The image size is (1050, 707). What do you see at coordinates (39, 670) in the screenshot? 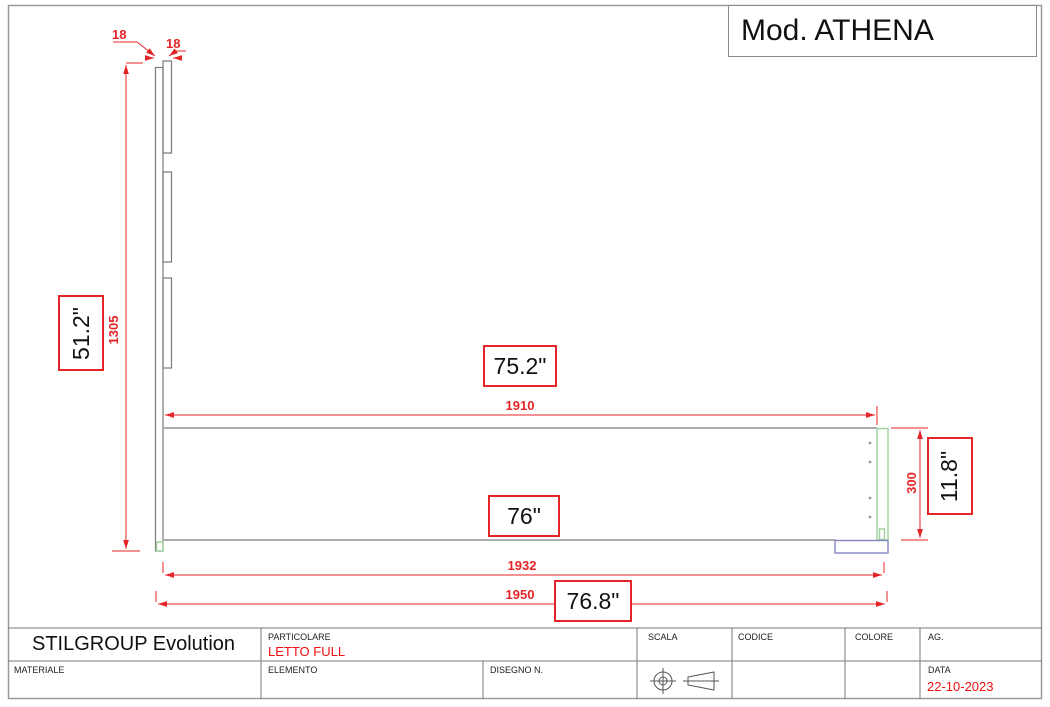
I see `materiale-label: MATERIALE` at bounding box center [39, 670].